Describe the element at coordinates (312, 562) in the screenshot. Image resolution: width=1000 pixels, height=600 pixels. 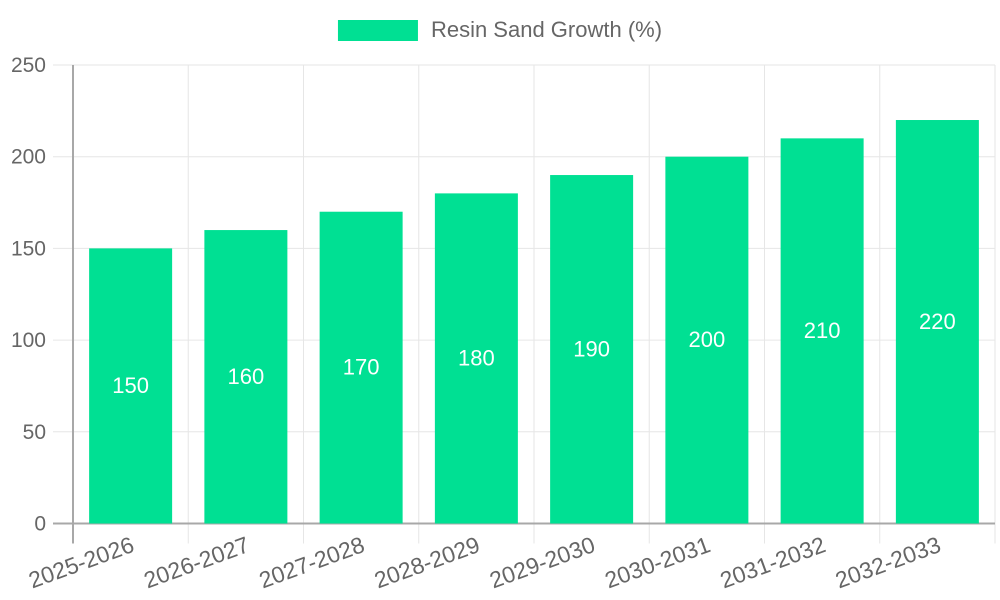
I see `x-axis-category-label: 2027-2028` at that location.